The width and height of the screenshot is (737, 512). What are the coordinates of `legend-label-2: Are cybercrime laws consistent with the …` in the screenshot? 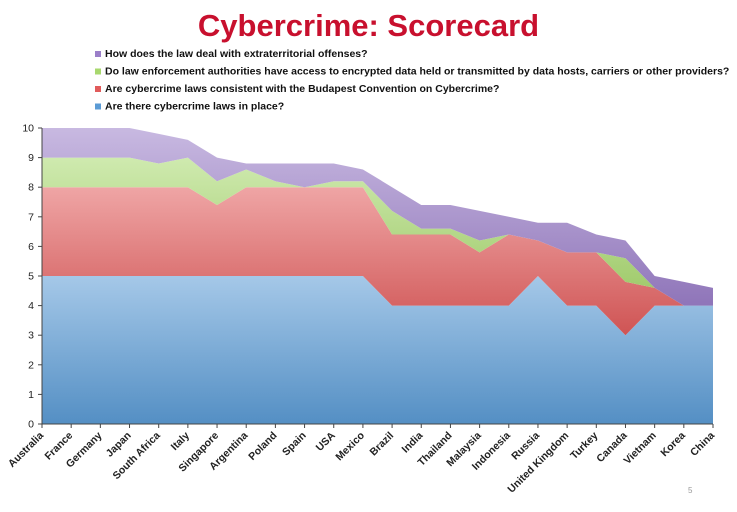 It's located at (302, 89).